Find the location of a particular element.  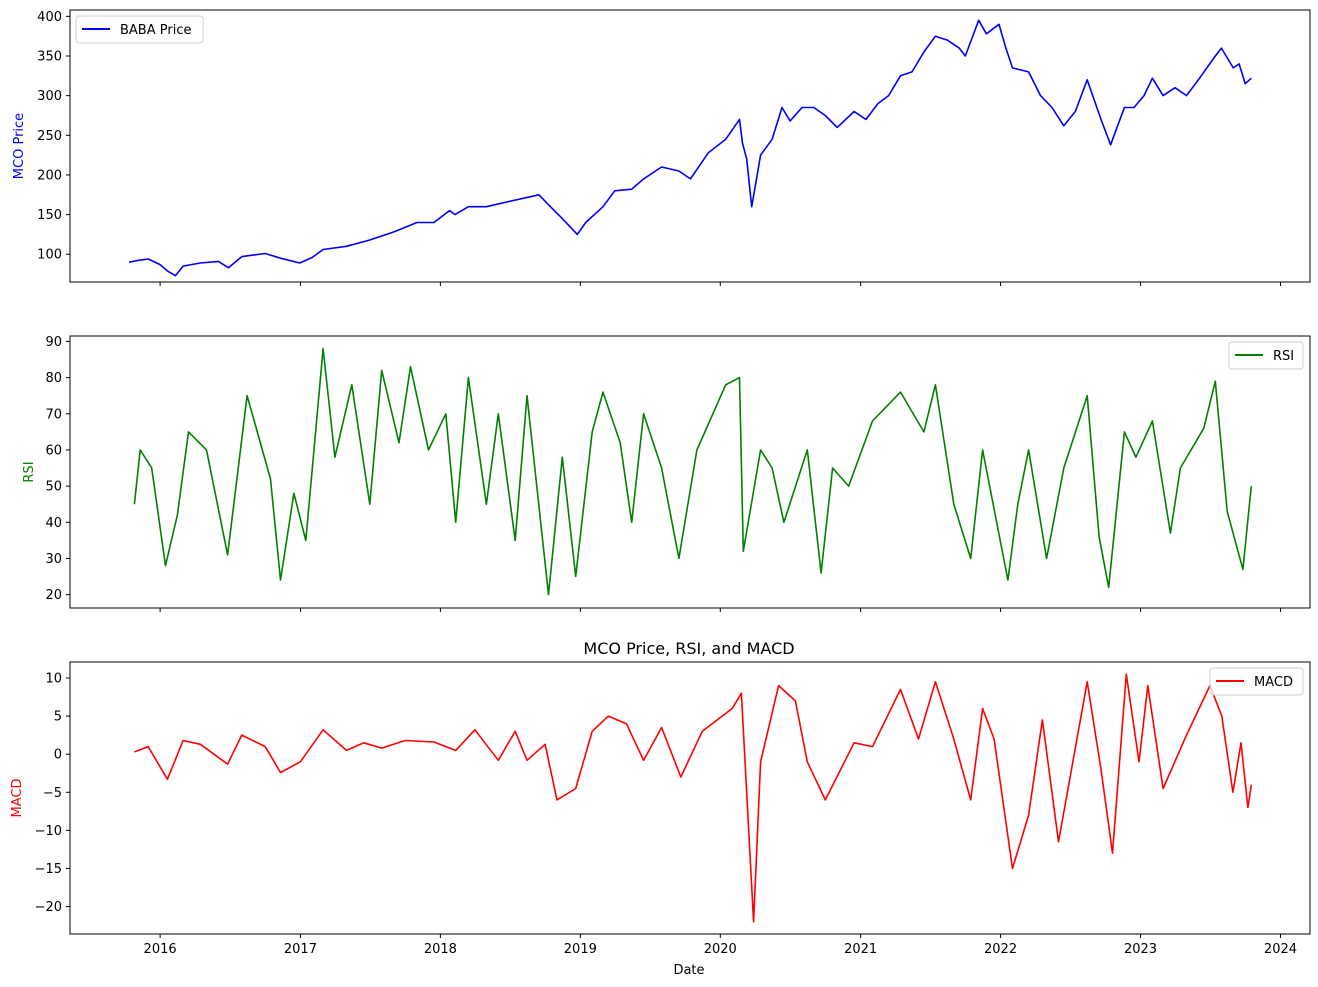

macd-legend: MACD is located at coordinates (1256, 681).